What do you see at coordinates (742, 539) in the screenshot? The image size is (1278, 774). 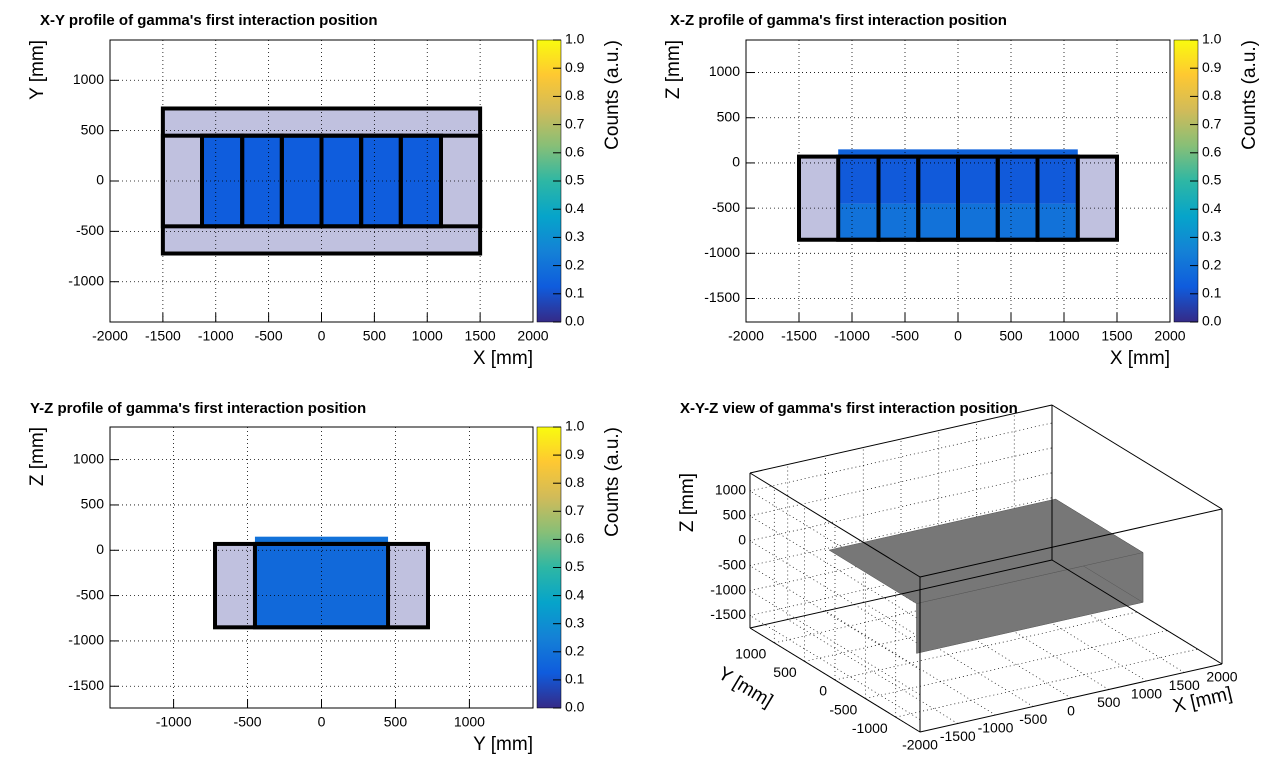 I see `z-tick-label: 0` at bounding box center [742, 539].